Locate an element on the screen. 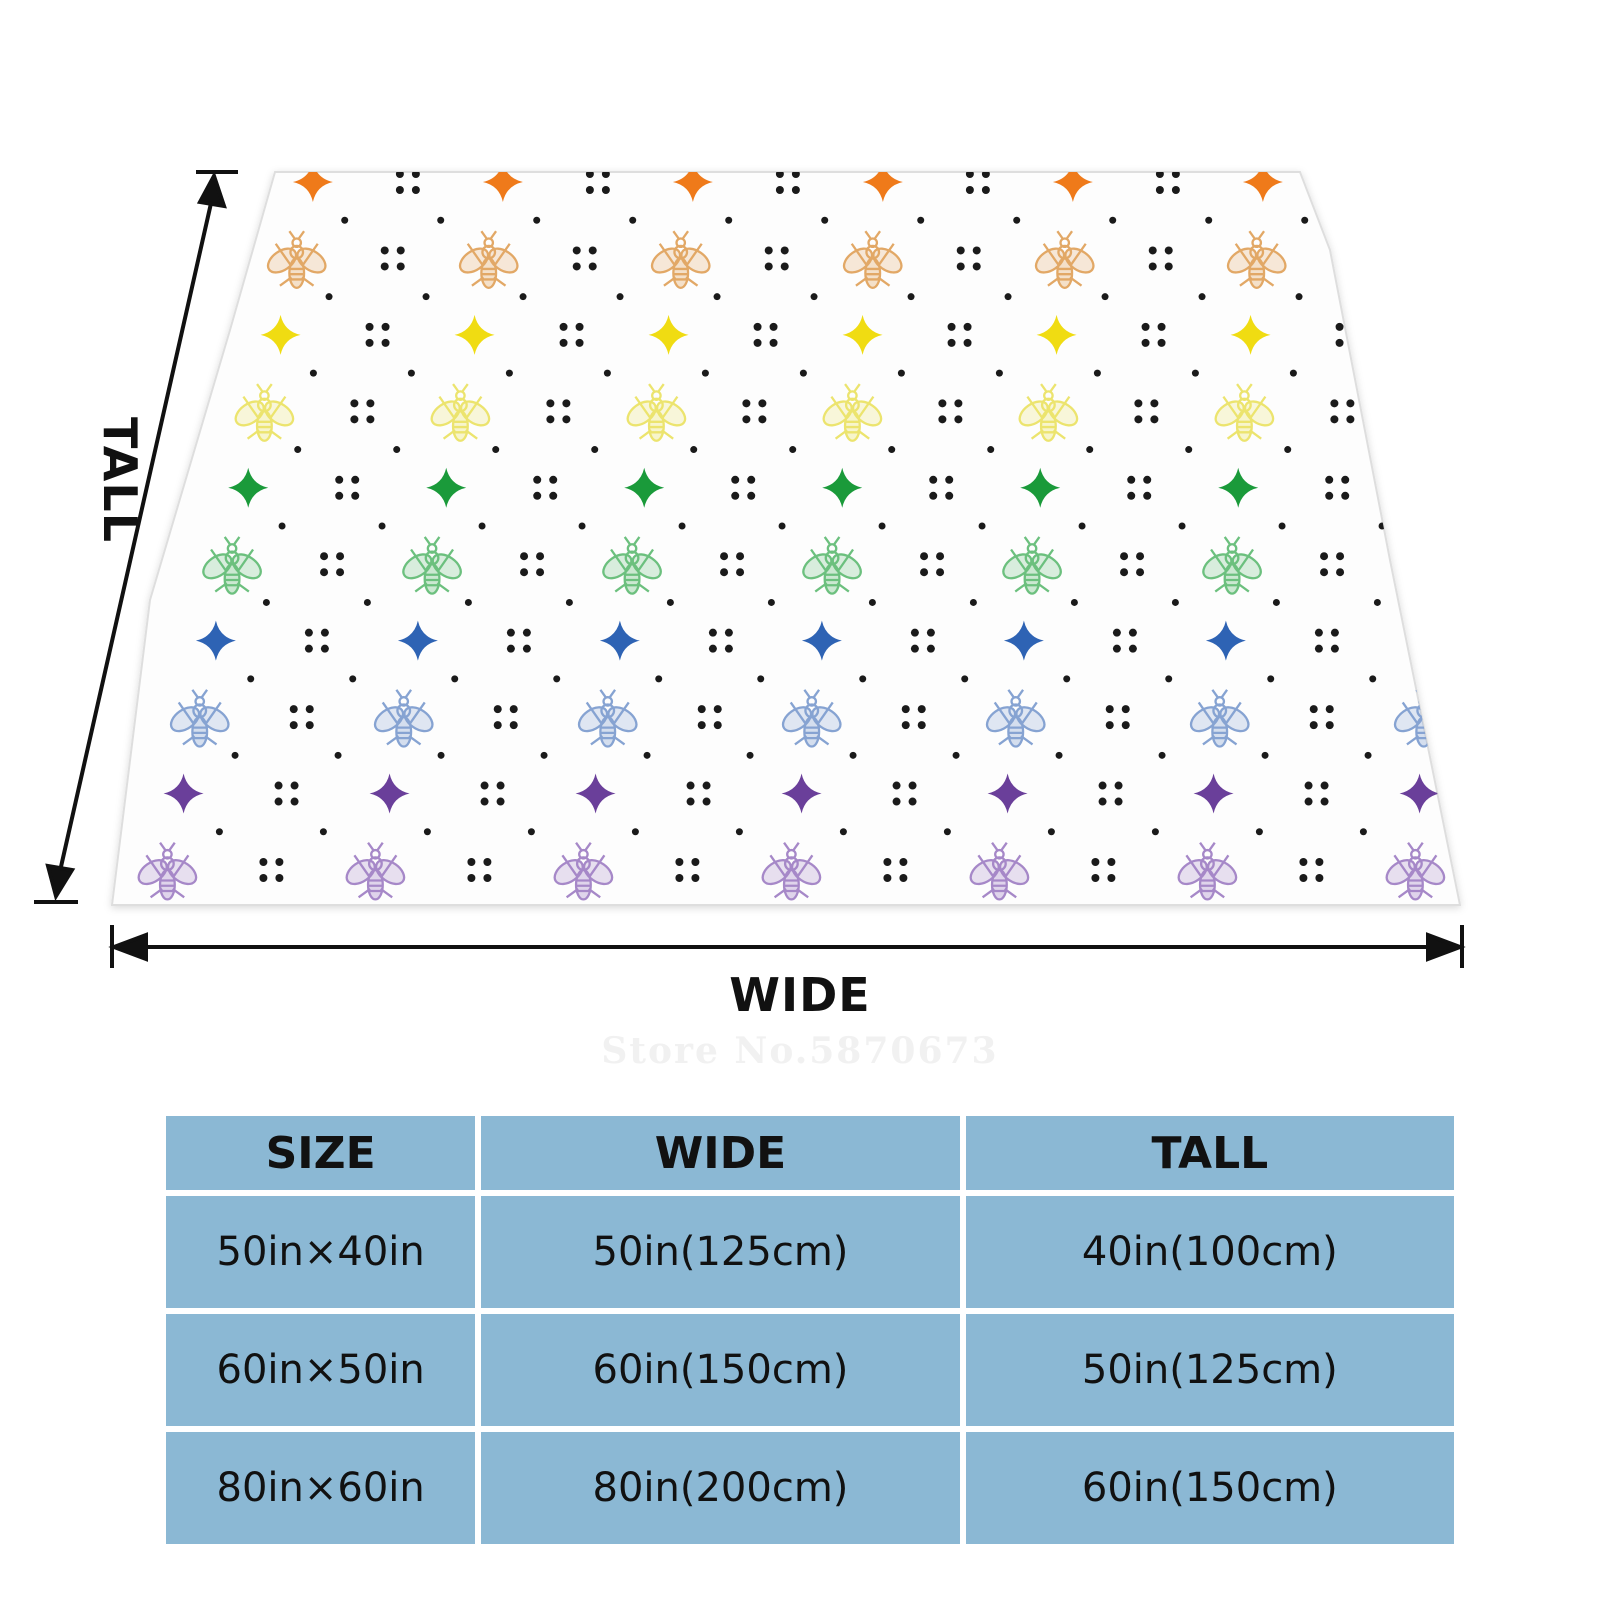  tall-dimension-arrow is located at coordinates (136, 537).